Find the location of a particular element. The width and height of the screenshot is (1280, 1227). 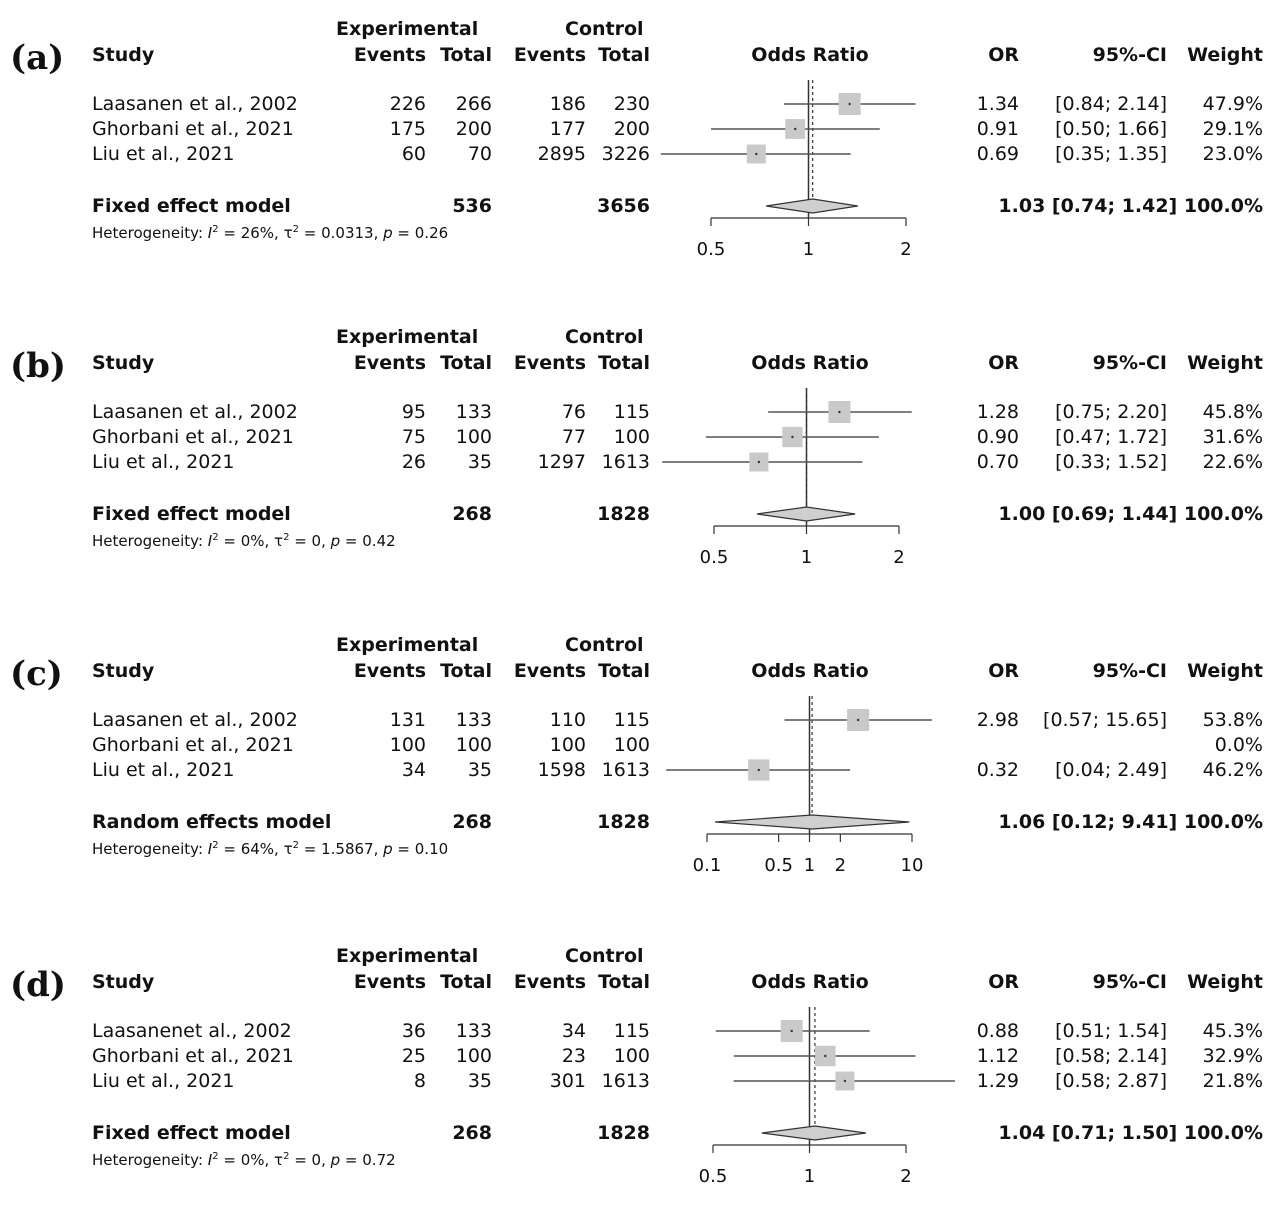

exp-total: 35 is located at coordinates (479, 770).